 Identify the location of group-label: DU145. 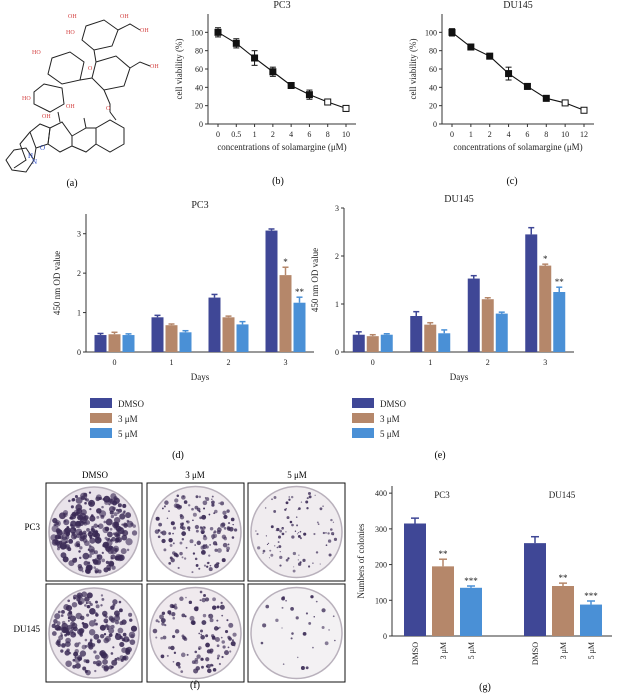
(562, 495).